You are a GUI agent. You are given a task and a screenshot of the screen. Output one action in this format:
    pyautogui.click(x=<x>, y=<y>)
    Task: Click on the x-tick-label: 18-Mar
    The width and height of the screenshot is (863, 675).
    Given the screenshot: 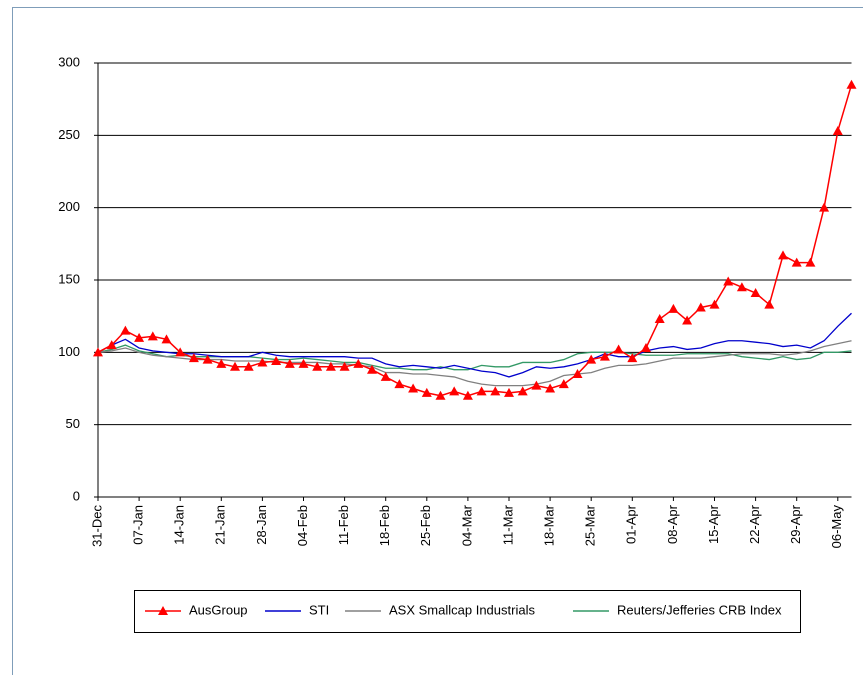 What is the action you would take?
    pyautogui.click(x=549, y=525)
    